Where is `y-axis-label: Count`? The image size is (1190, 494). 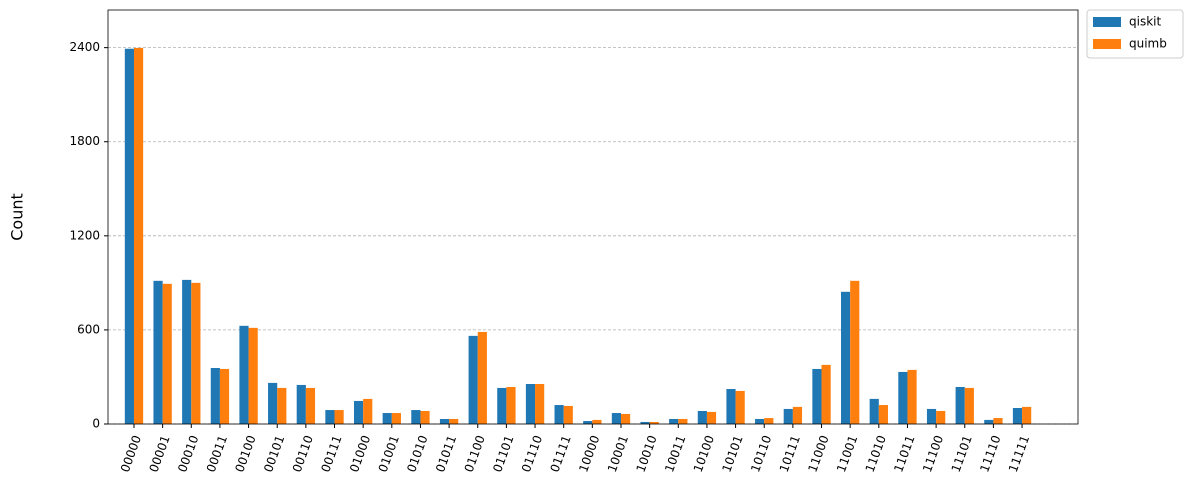 y-axis-label: Count is located at coordinates (17, 217).